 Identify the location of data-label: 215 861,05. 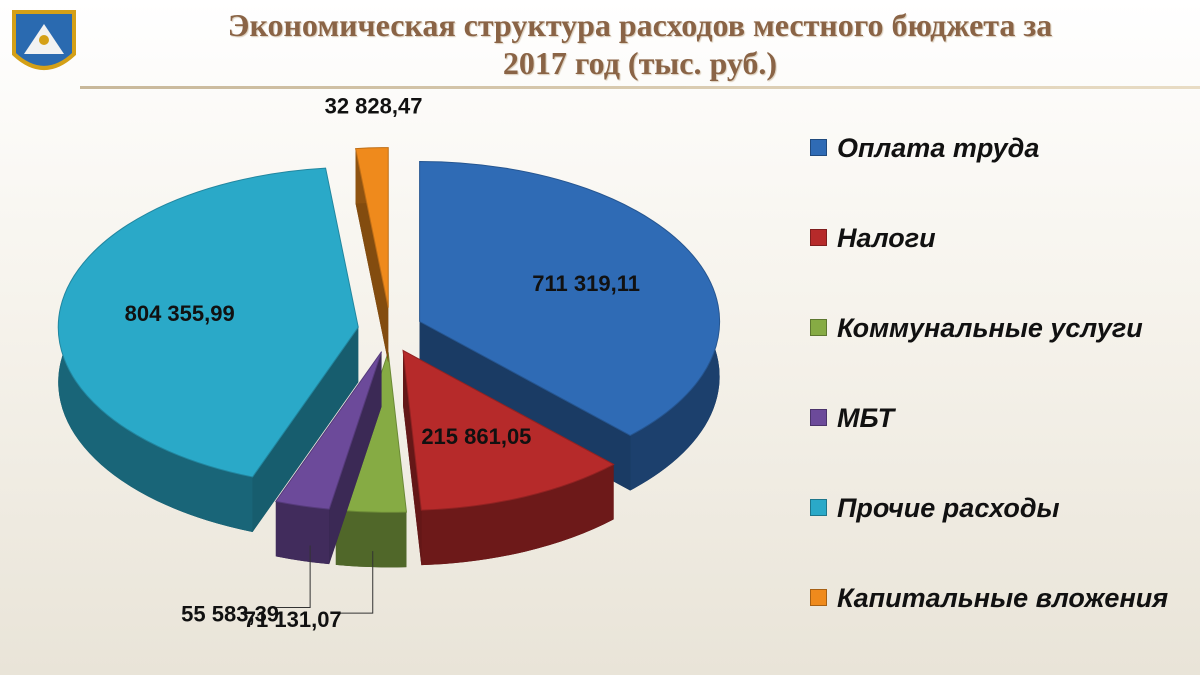
(476, 436).